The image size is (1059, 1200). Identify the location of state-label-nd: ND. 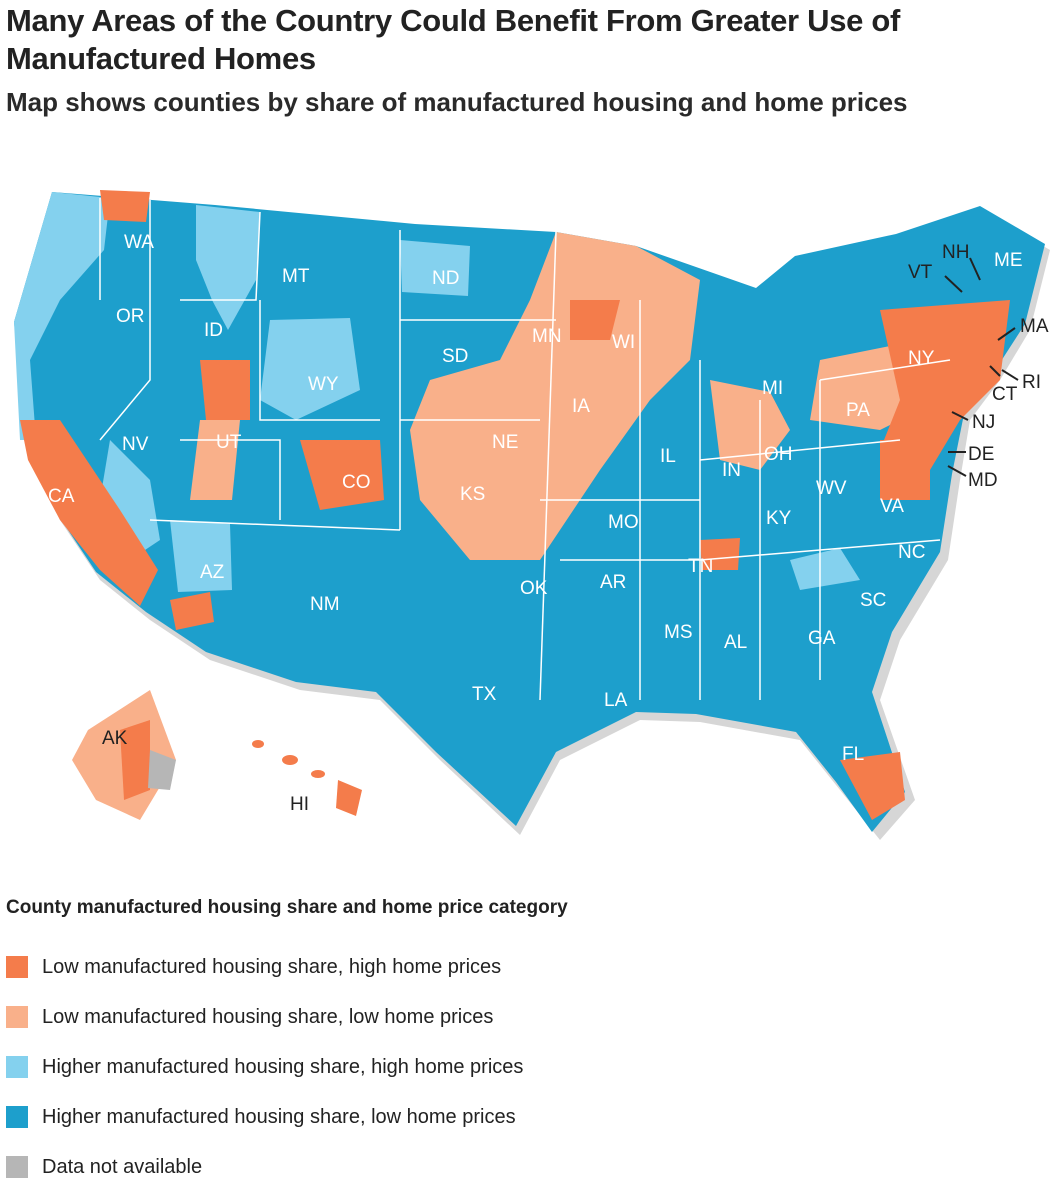
(445, 278).